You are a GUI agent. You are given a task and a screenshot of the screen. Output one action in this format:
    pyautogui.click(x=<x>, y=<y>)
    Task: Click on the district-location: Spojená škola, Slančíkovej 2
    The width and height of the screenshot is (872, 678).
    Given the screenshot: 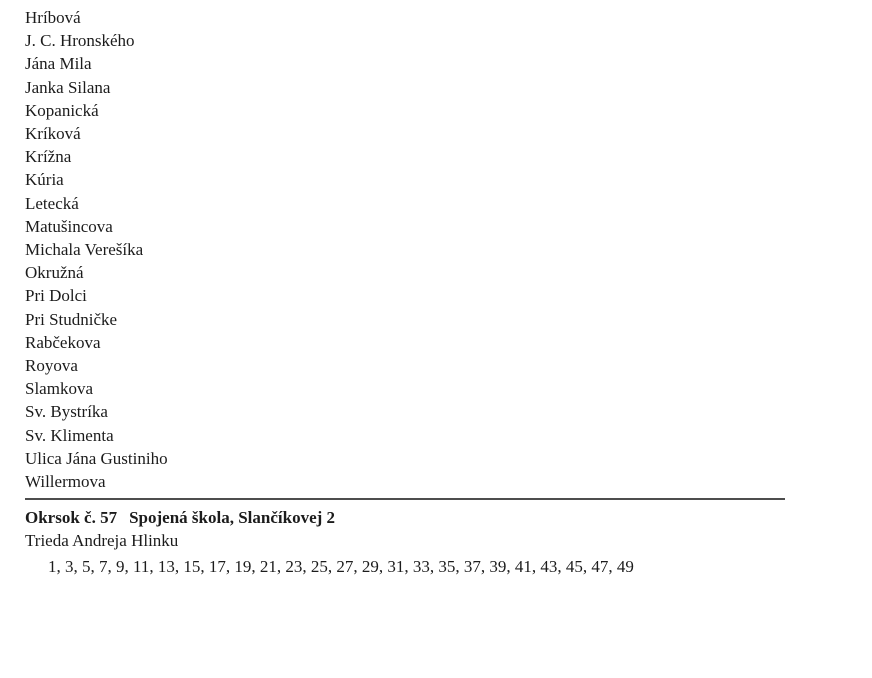 What is the action you would take?
    pyautogui.click(x=232, y=518)
    